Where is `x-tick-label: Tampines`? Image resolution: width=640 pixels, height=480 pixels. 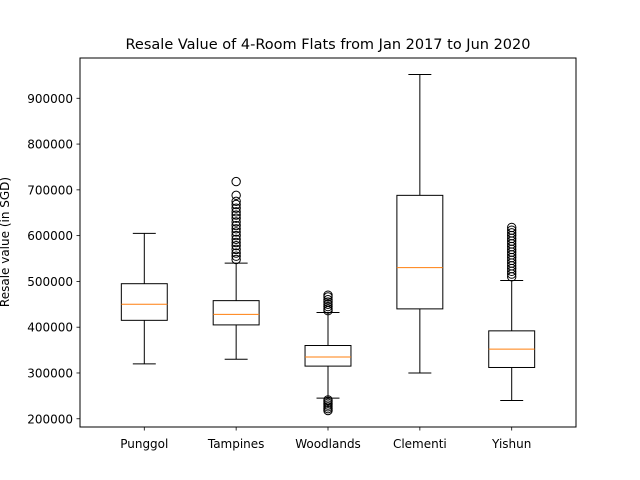
x-tick-label: Tampines is located at coordinates (236, 444).